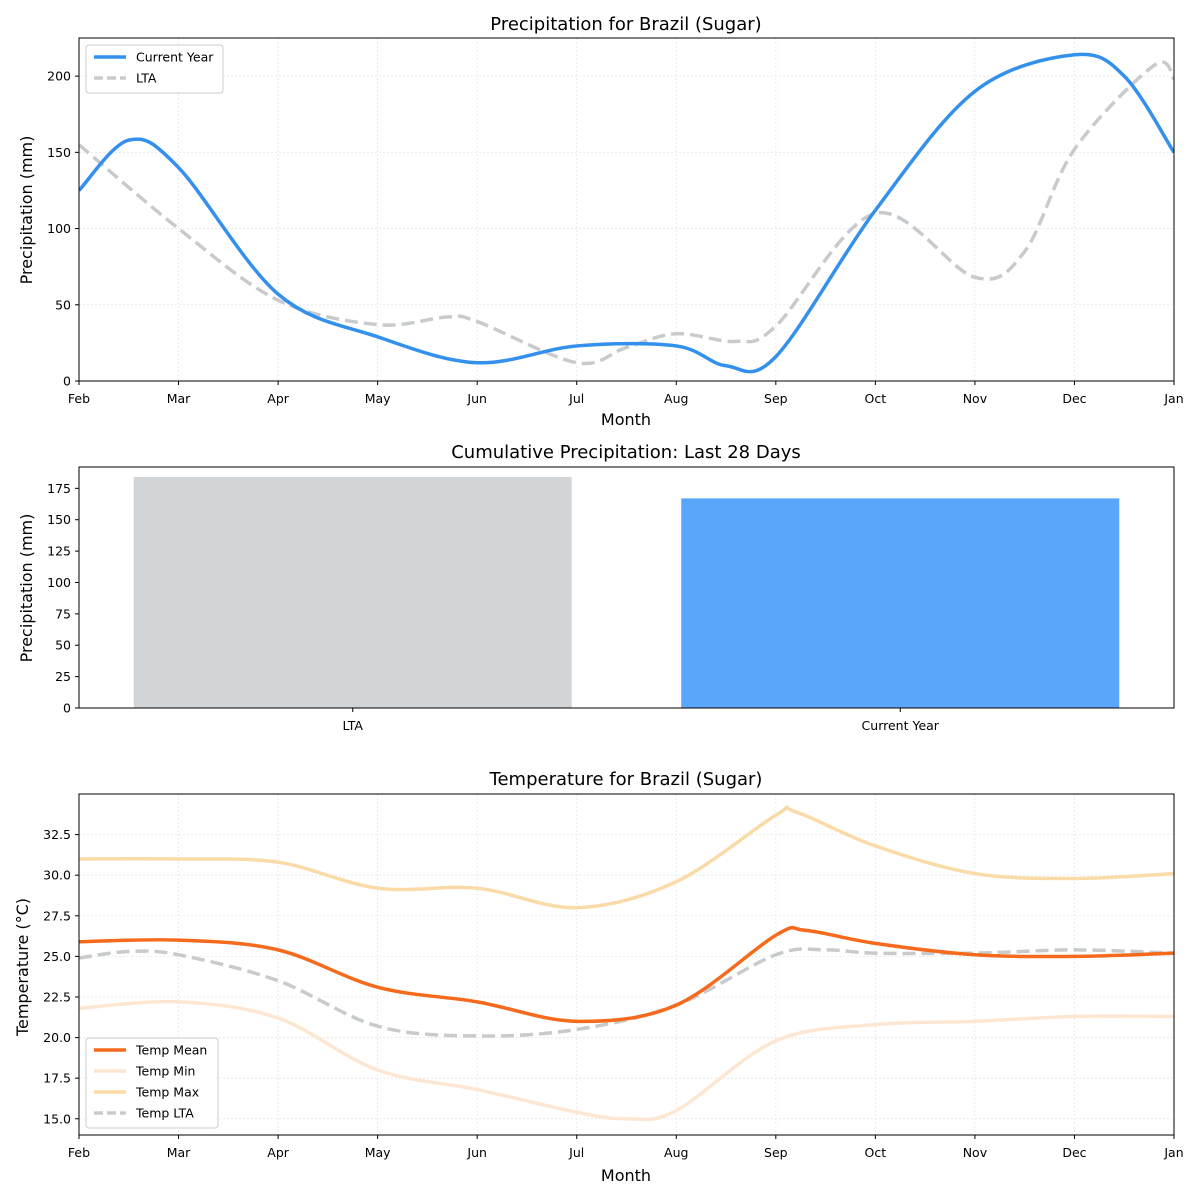 This screenshot has height=1200, width=1200. I want to click on x-tick-label: Current Year, so click(901, 725).